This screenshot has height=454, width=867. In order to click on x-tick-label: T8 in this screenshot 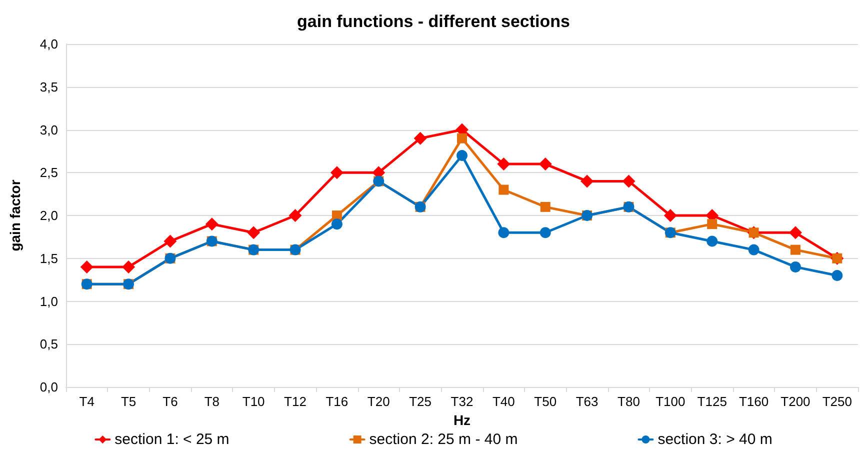, I will do `click(212, 401)`.